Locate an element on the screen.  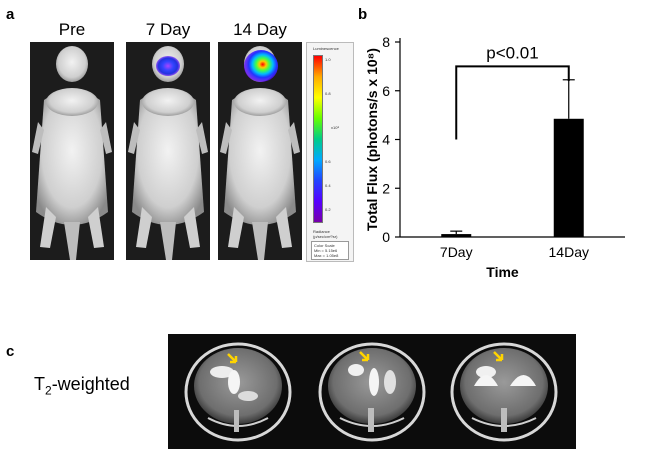
y-axis-label: Total Flux (photons/s x 10⁸) is located at coordinates (372, 139).